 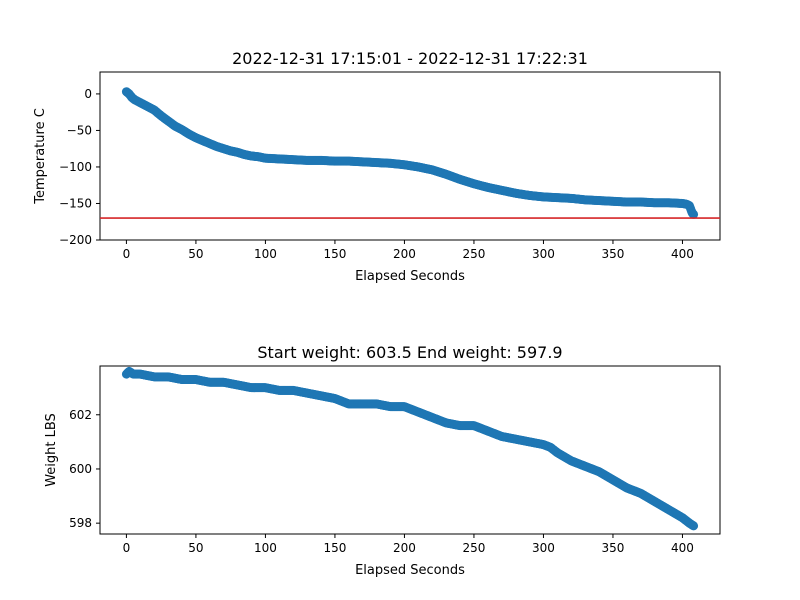 I want to click on y-tick-label: 598, so click(x=80, y=523).